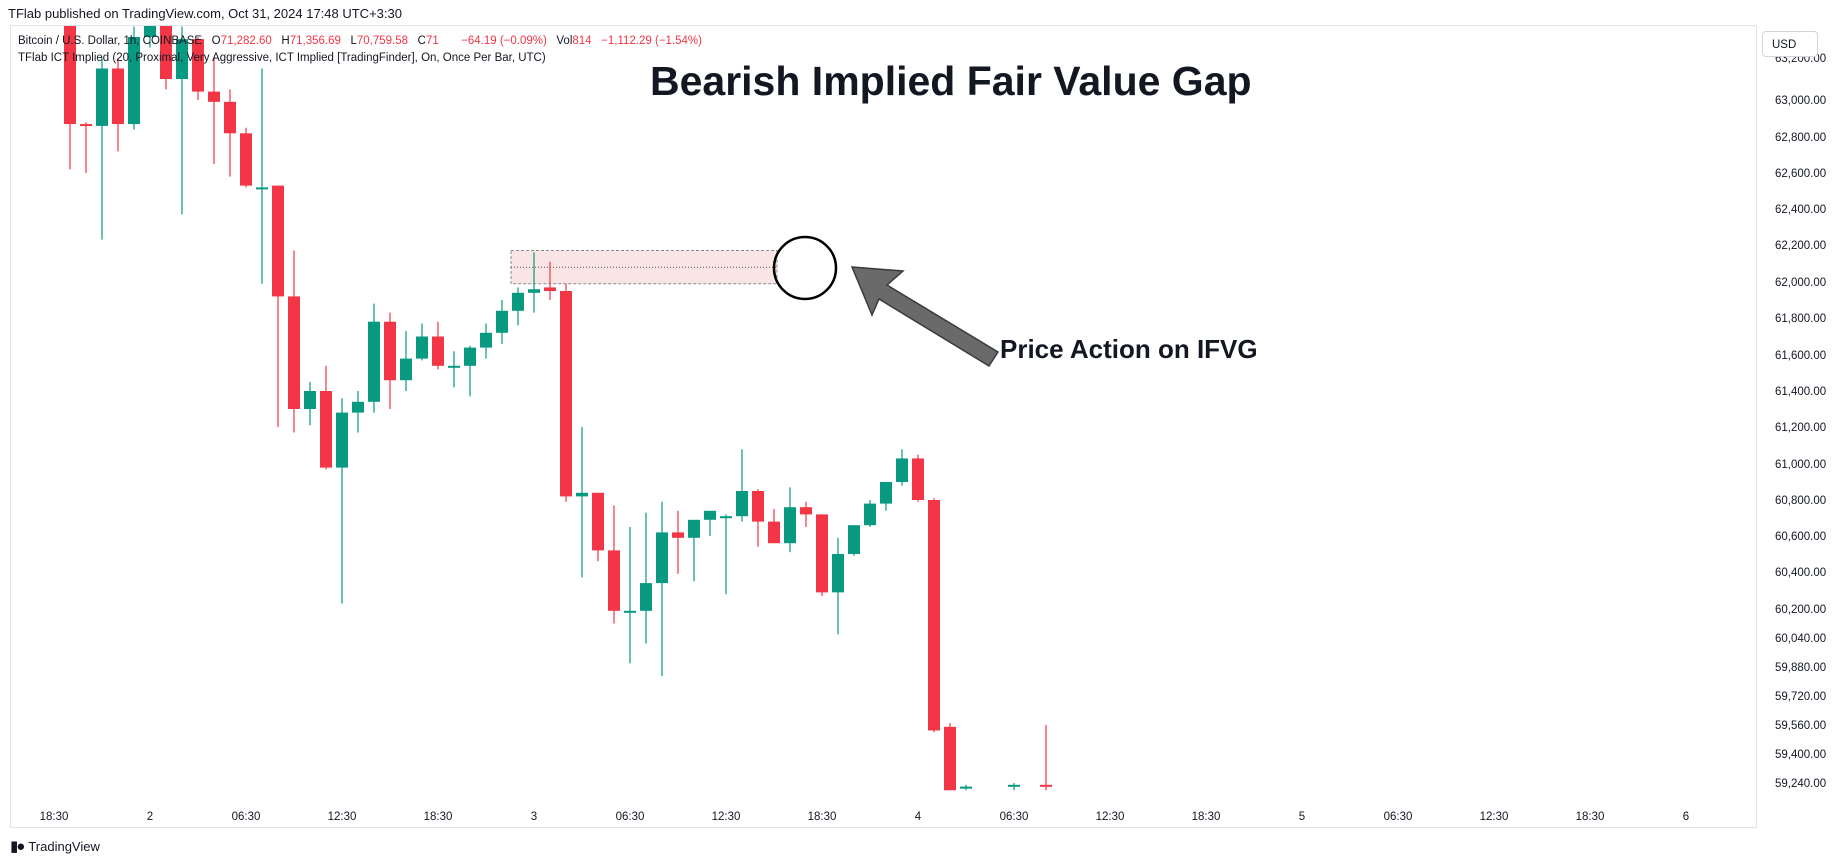 This screenshot has width=1835, height=865. I want to click on price-tick-label: 62,000.00, so click(1800, 283).